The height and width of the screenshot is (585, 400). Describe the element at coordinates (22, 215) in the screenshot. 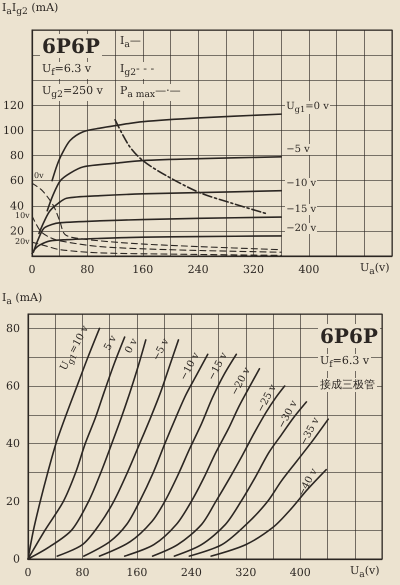

I see `series-label: 10v` at that location.